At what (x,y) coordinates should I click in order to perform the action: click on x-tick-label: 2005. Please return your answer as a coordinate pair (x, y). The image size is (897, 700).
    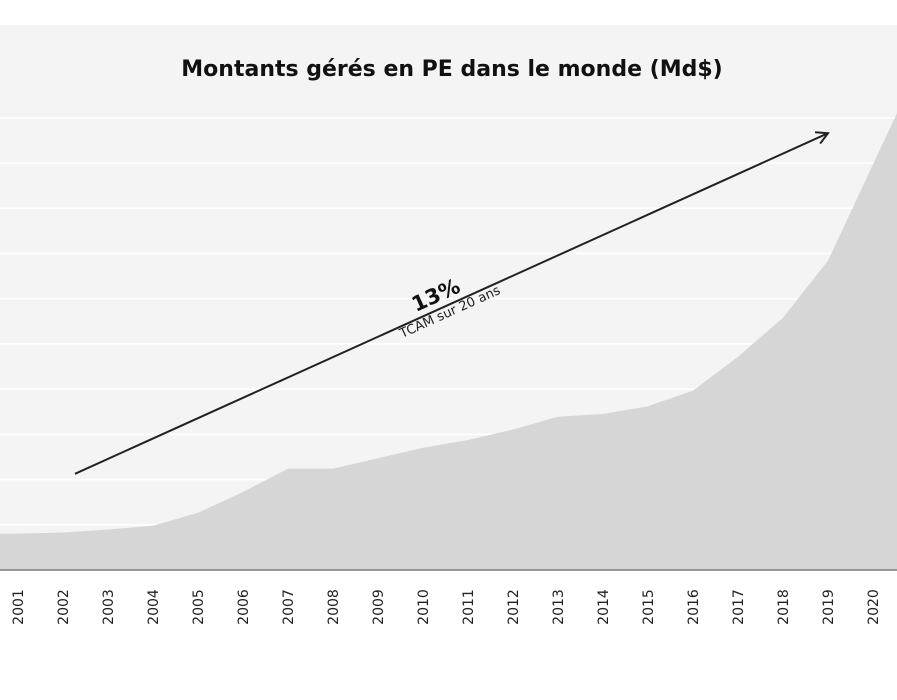
    Looking at the image, I should click on (199, 607).